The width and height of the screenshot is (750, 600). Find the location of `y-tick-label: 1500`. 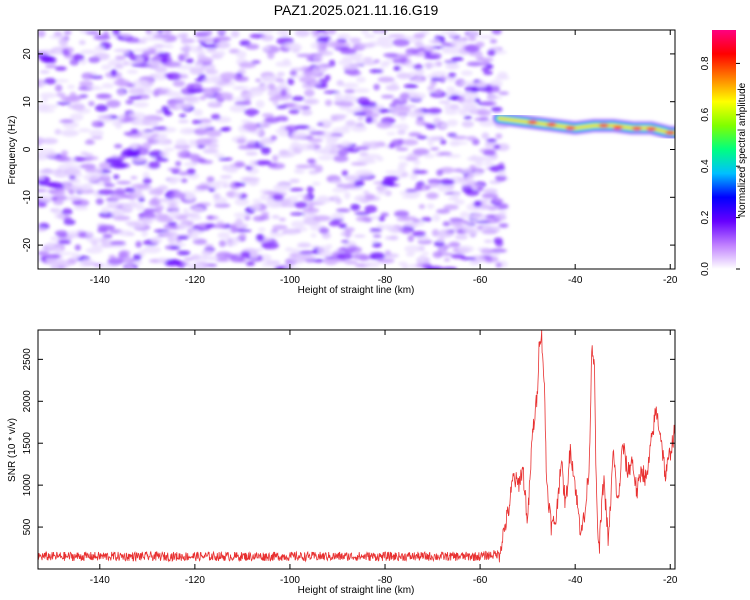

y-tick-label: 1500 is located at coordinates (27, 443).